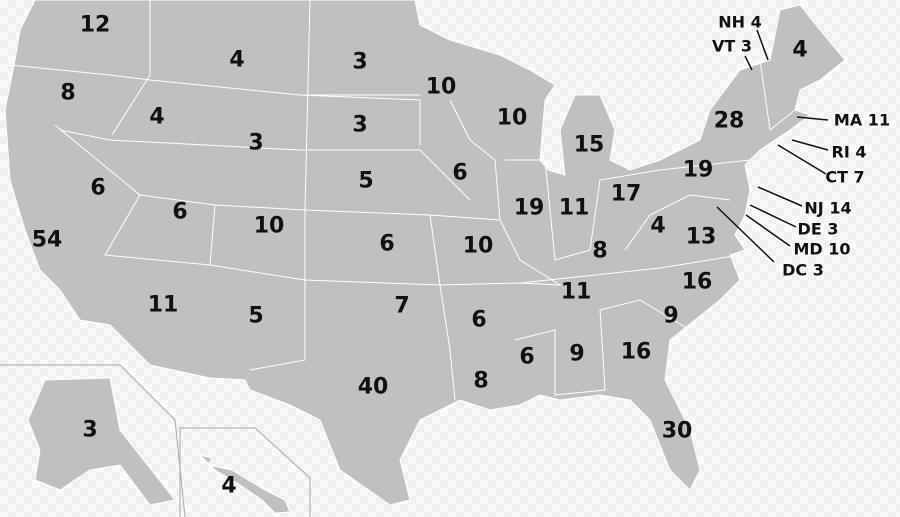 The image size is (900, 517). Describe the element at coordinates (818, 229) in the screenshot. I see `callout-label-de: DE 3` at that location.